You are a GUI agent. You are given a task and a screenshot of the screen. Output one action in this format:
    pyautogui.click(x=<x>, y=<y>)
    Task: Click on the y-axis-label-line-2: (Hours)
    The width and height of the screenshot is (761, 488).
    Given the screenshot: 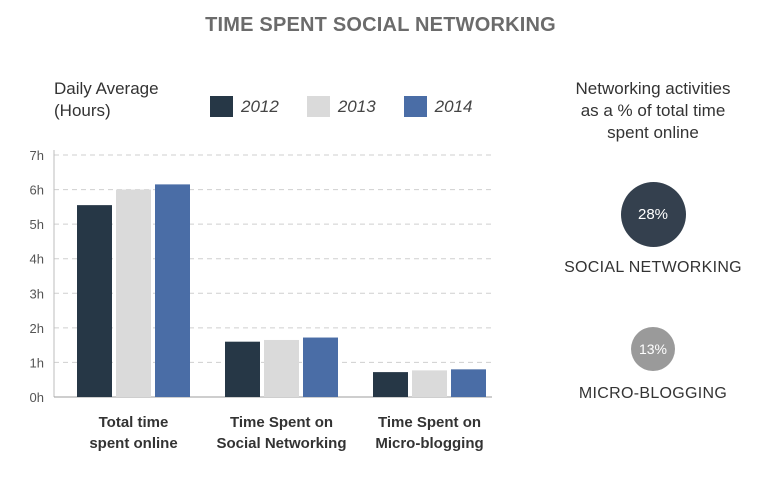 What is the action you would take?
    pyautogui.click(x=82, y=110)
    